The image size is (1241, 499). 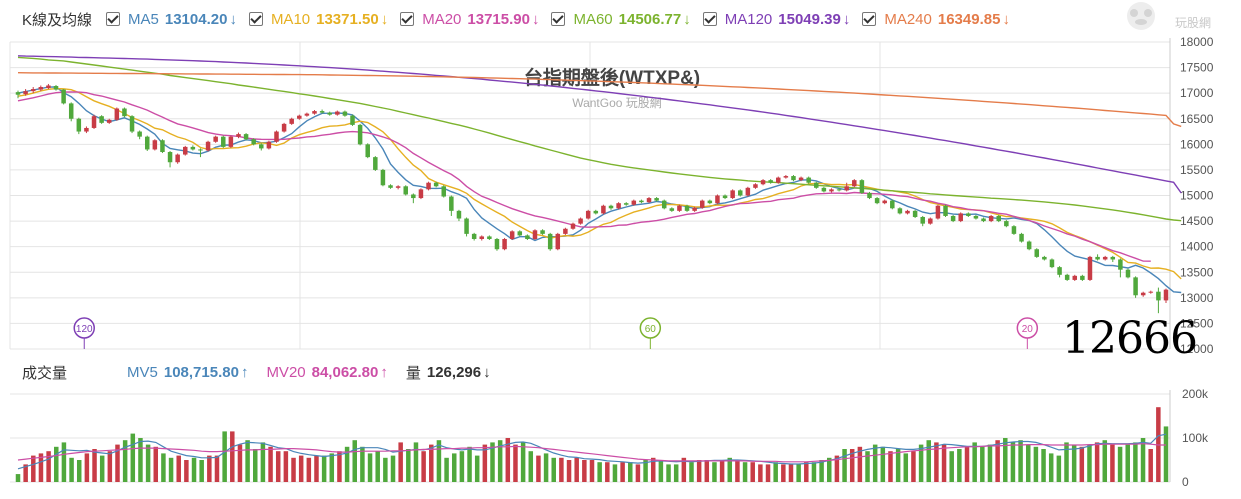 I want to click on big-price-overlay: 12666, so click(x=1130, y=338).